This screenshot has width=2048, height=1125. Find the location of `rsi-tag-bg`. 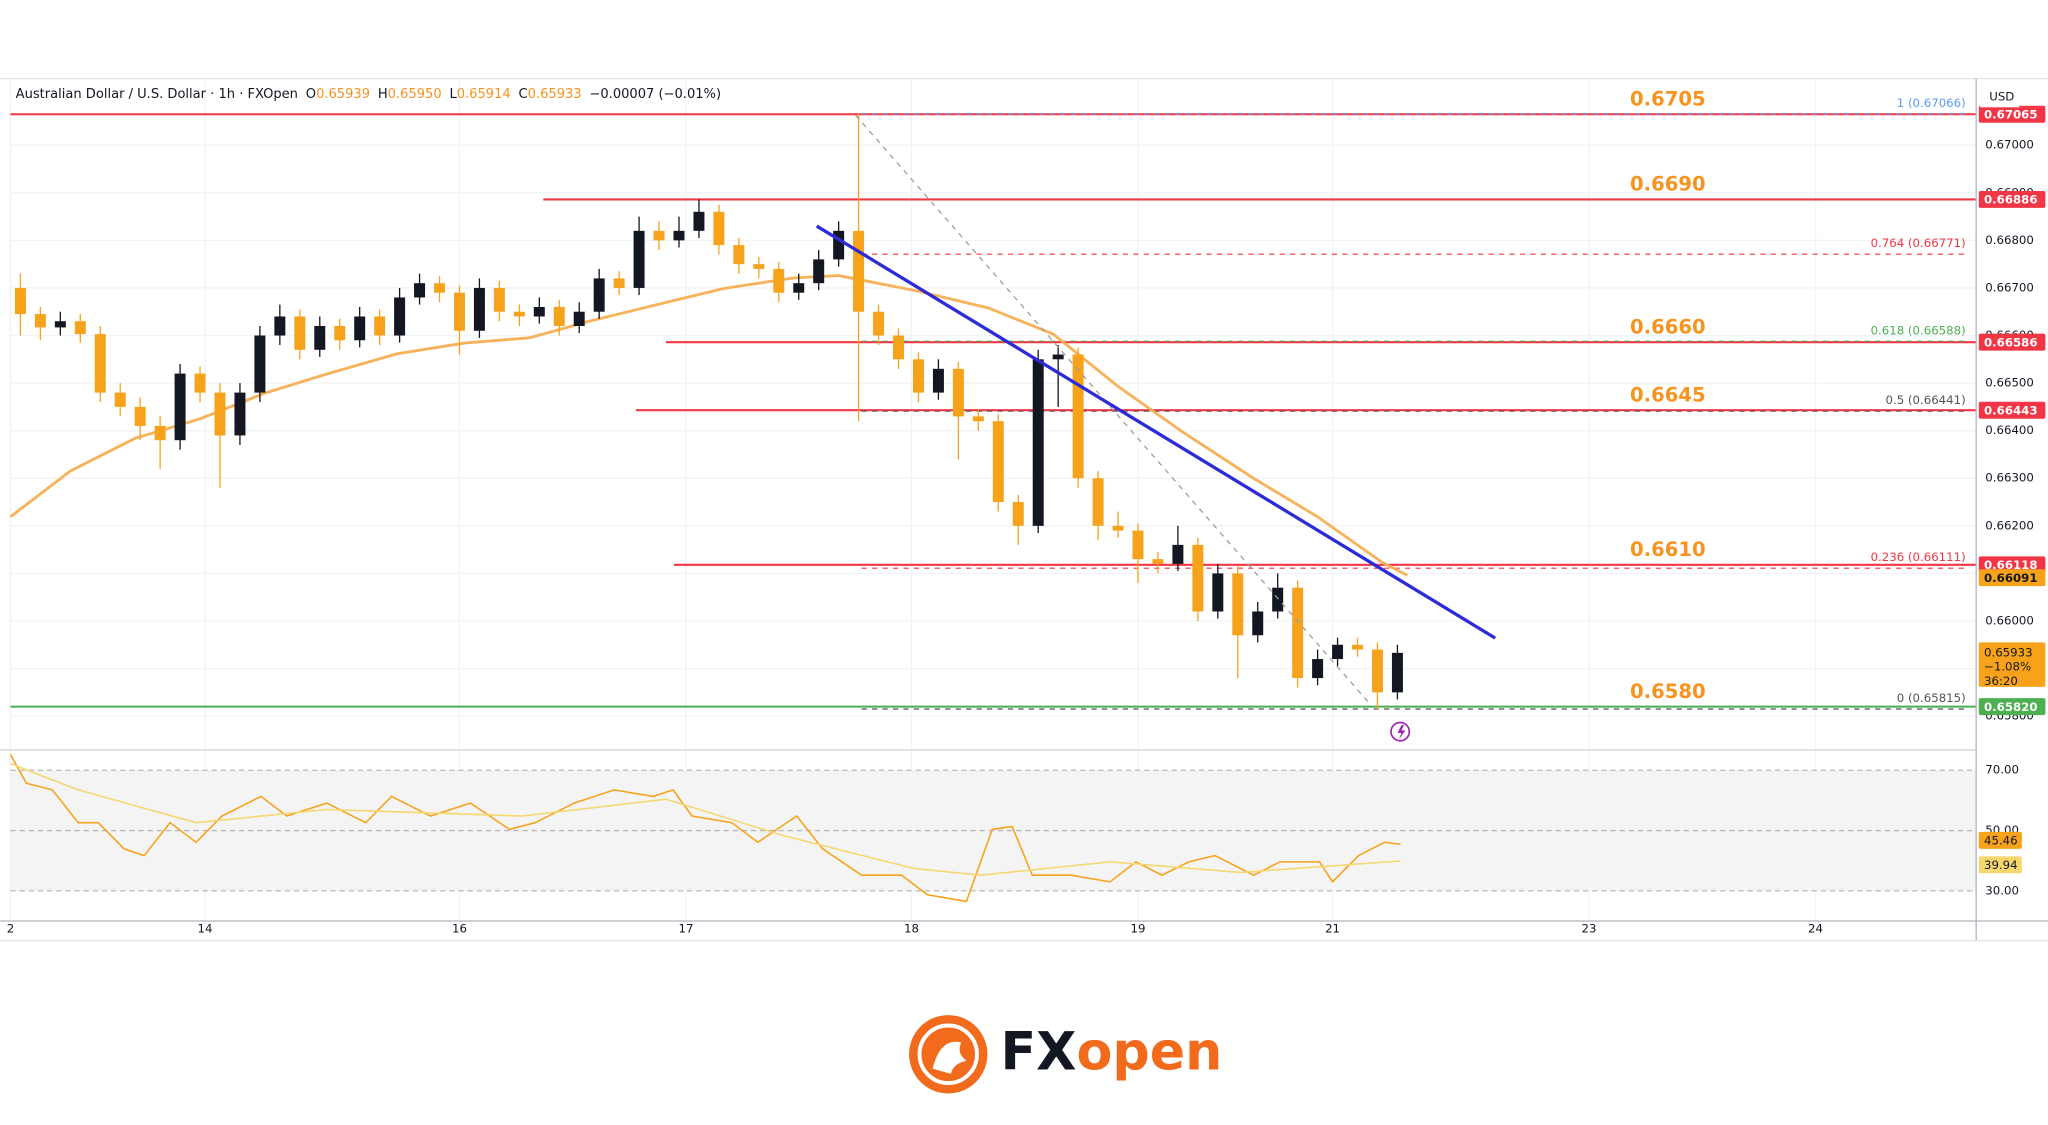

rsi-tag-bg is located at coordinates (2000, 840).